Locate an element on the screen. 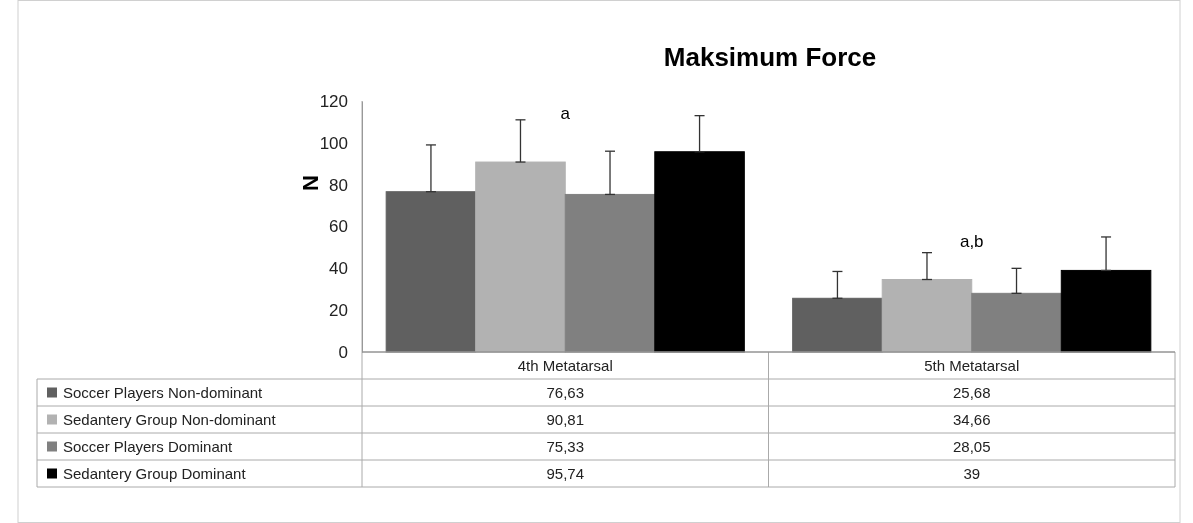 This screenshot has width=1193, height=523. y-tick-label: 40 is located at coordinates (338, 269).